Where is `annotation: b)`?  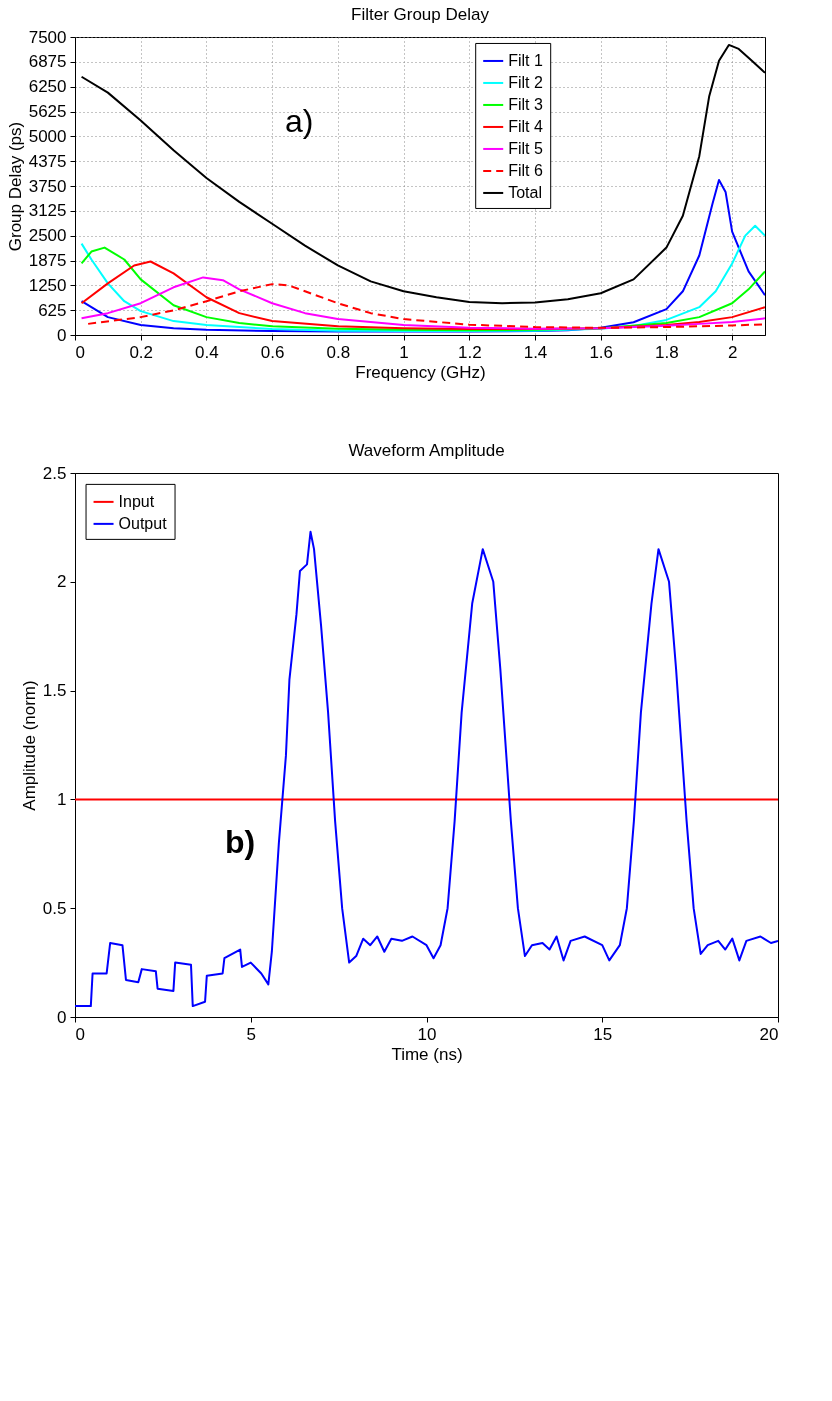
annotation: b) is located at coordinates (240, 842).